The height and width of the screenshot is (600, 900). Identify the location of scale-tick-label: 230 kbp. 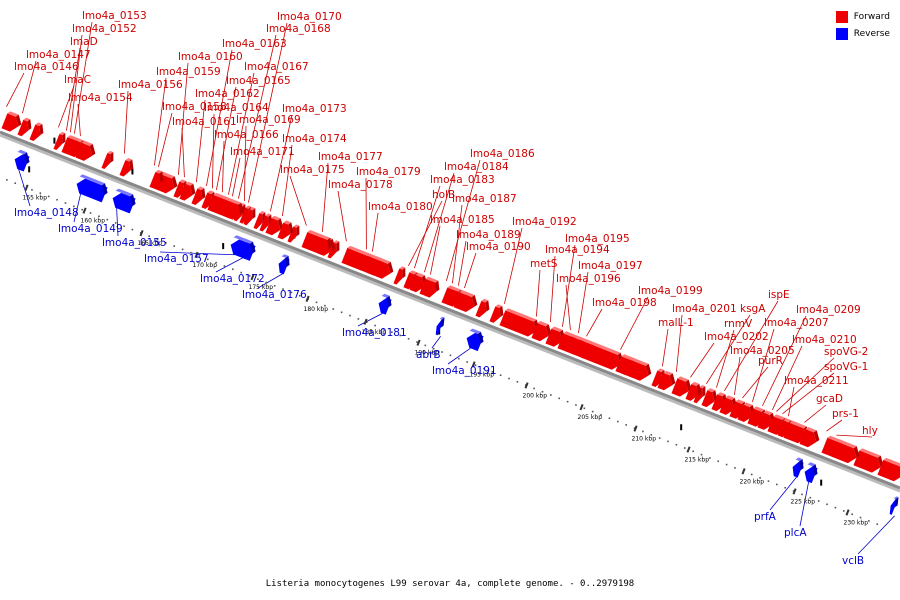
(856, 522).